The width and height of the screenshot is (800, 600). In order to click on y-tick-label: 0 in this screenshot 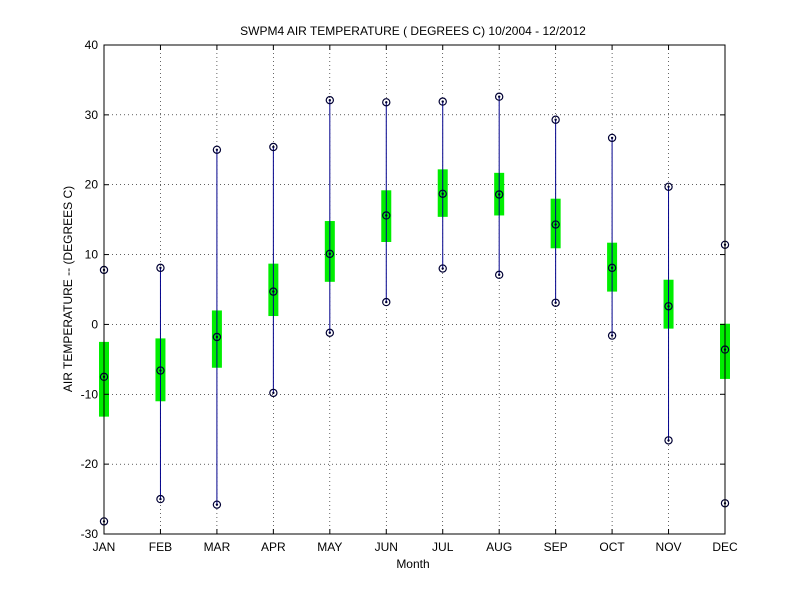, I will do `click(94, 324)`.